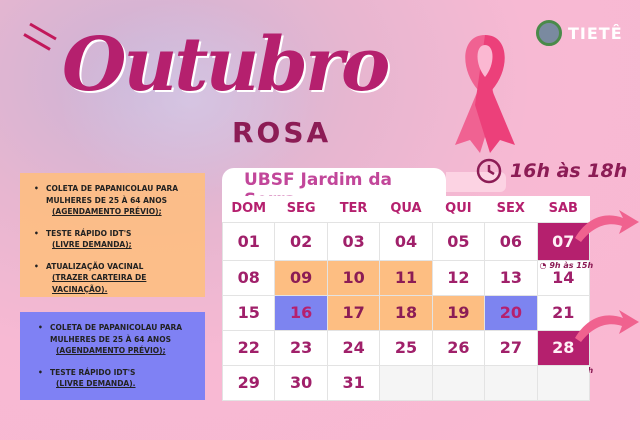 The image size is (640, 440). Describe the element at coordinates (406, 209) in the screenshot. I see `weekday-header: QUA` at that location.